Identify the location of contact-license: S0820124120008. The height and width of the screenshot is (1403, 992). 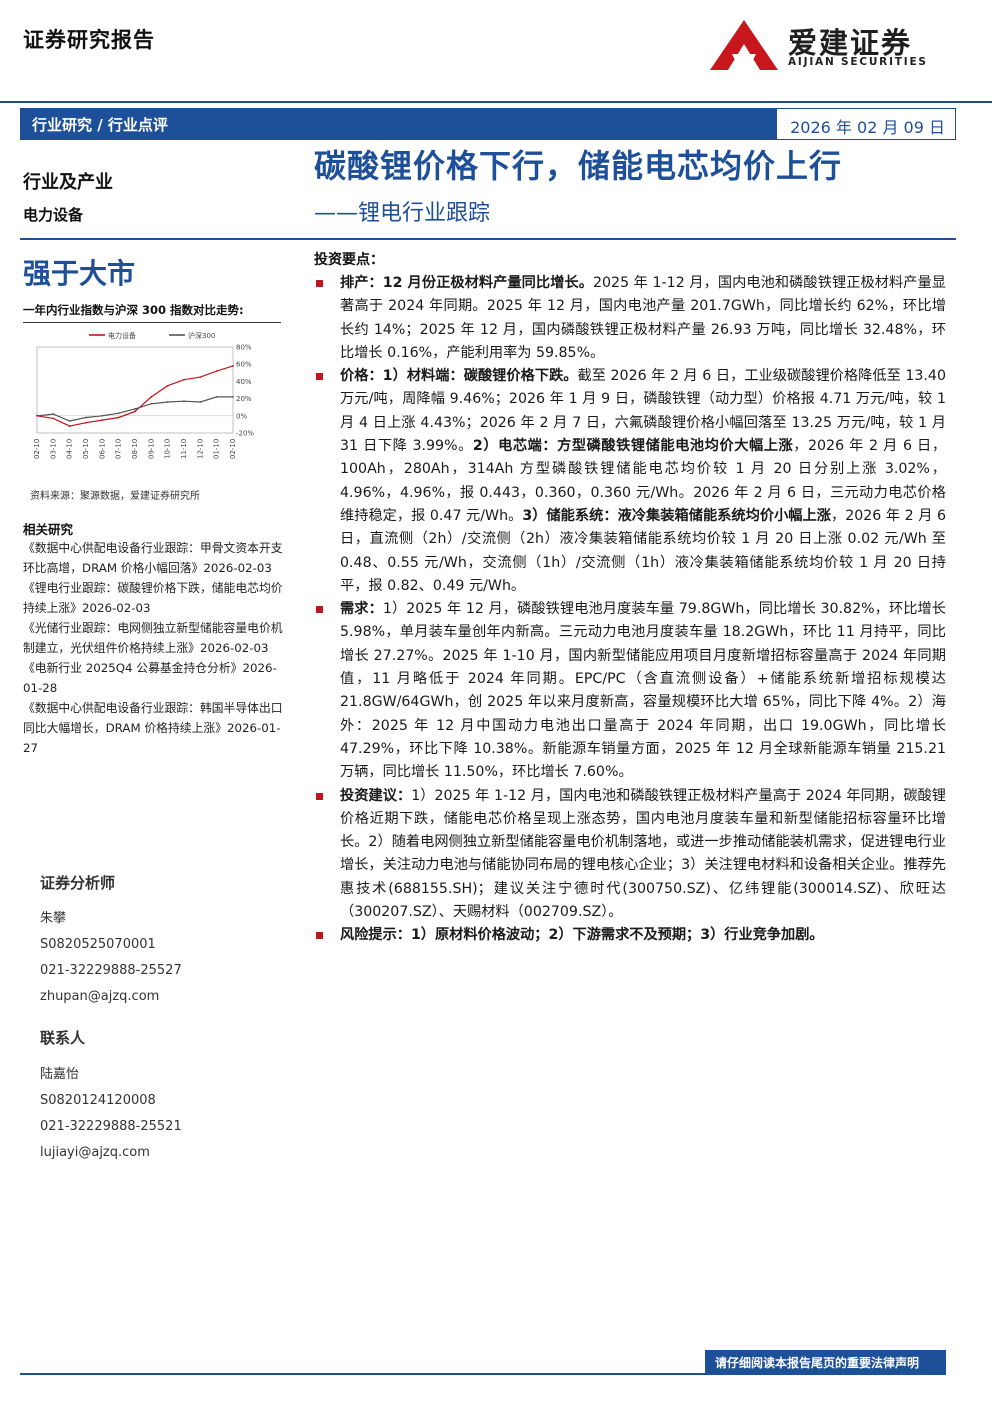
(98, 1100).